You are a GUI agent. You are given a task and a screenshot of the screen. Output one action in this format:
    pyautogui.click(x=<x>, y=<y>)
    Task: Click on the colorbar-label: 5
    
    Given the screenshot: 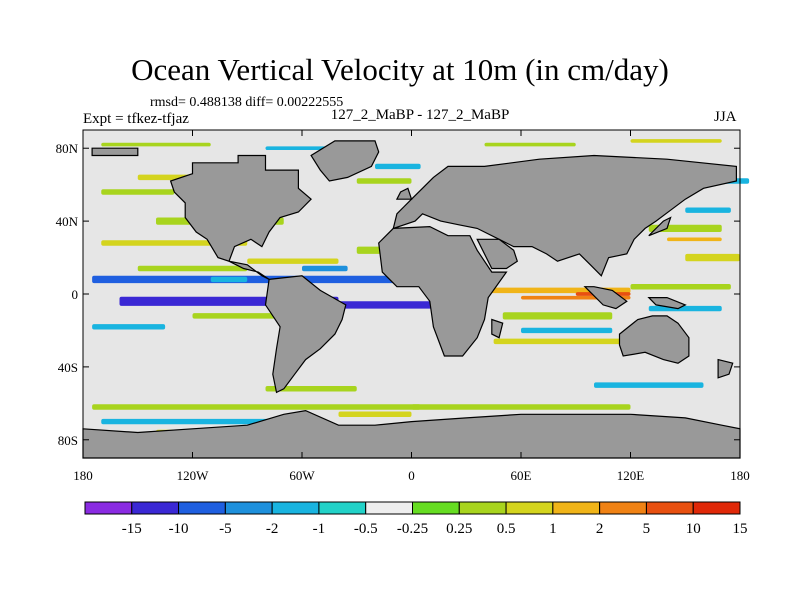 What is the action you would take?
    pyautogui.click(x=647, y=529)
    